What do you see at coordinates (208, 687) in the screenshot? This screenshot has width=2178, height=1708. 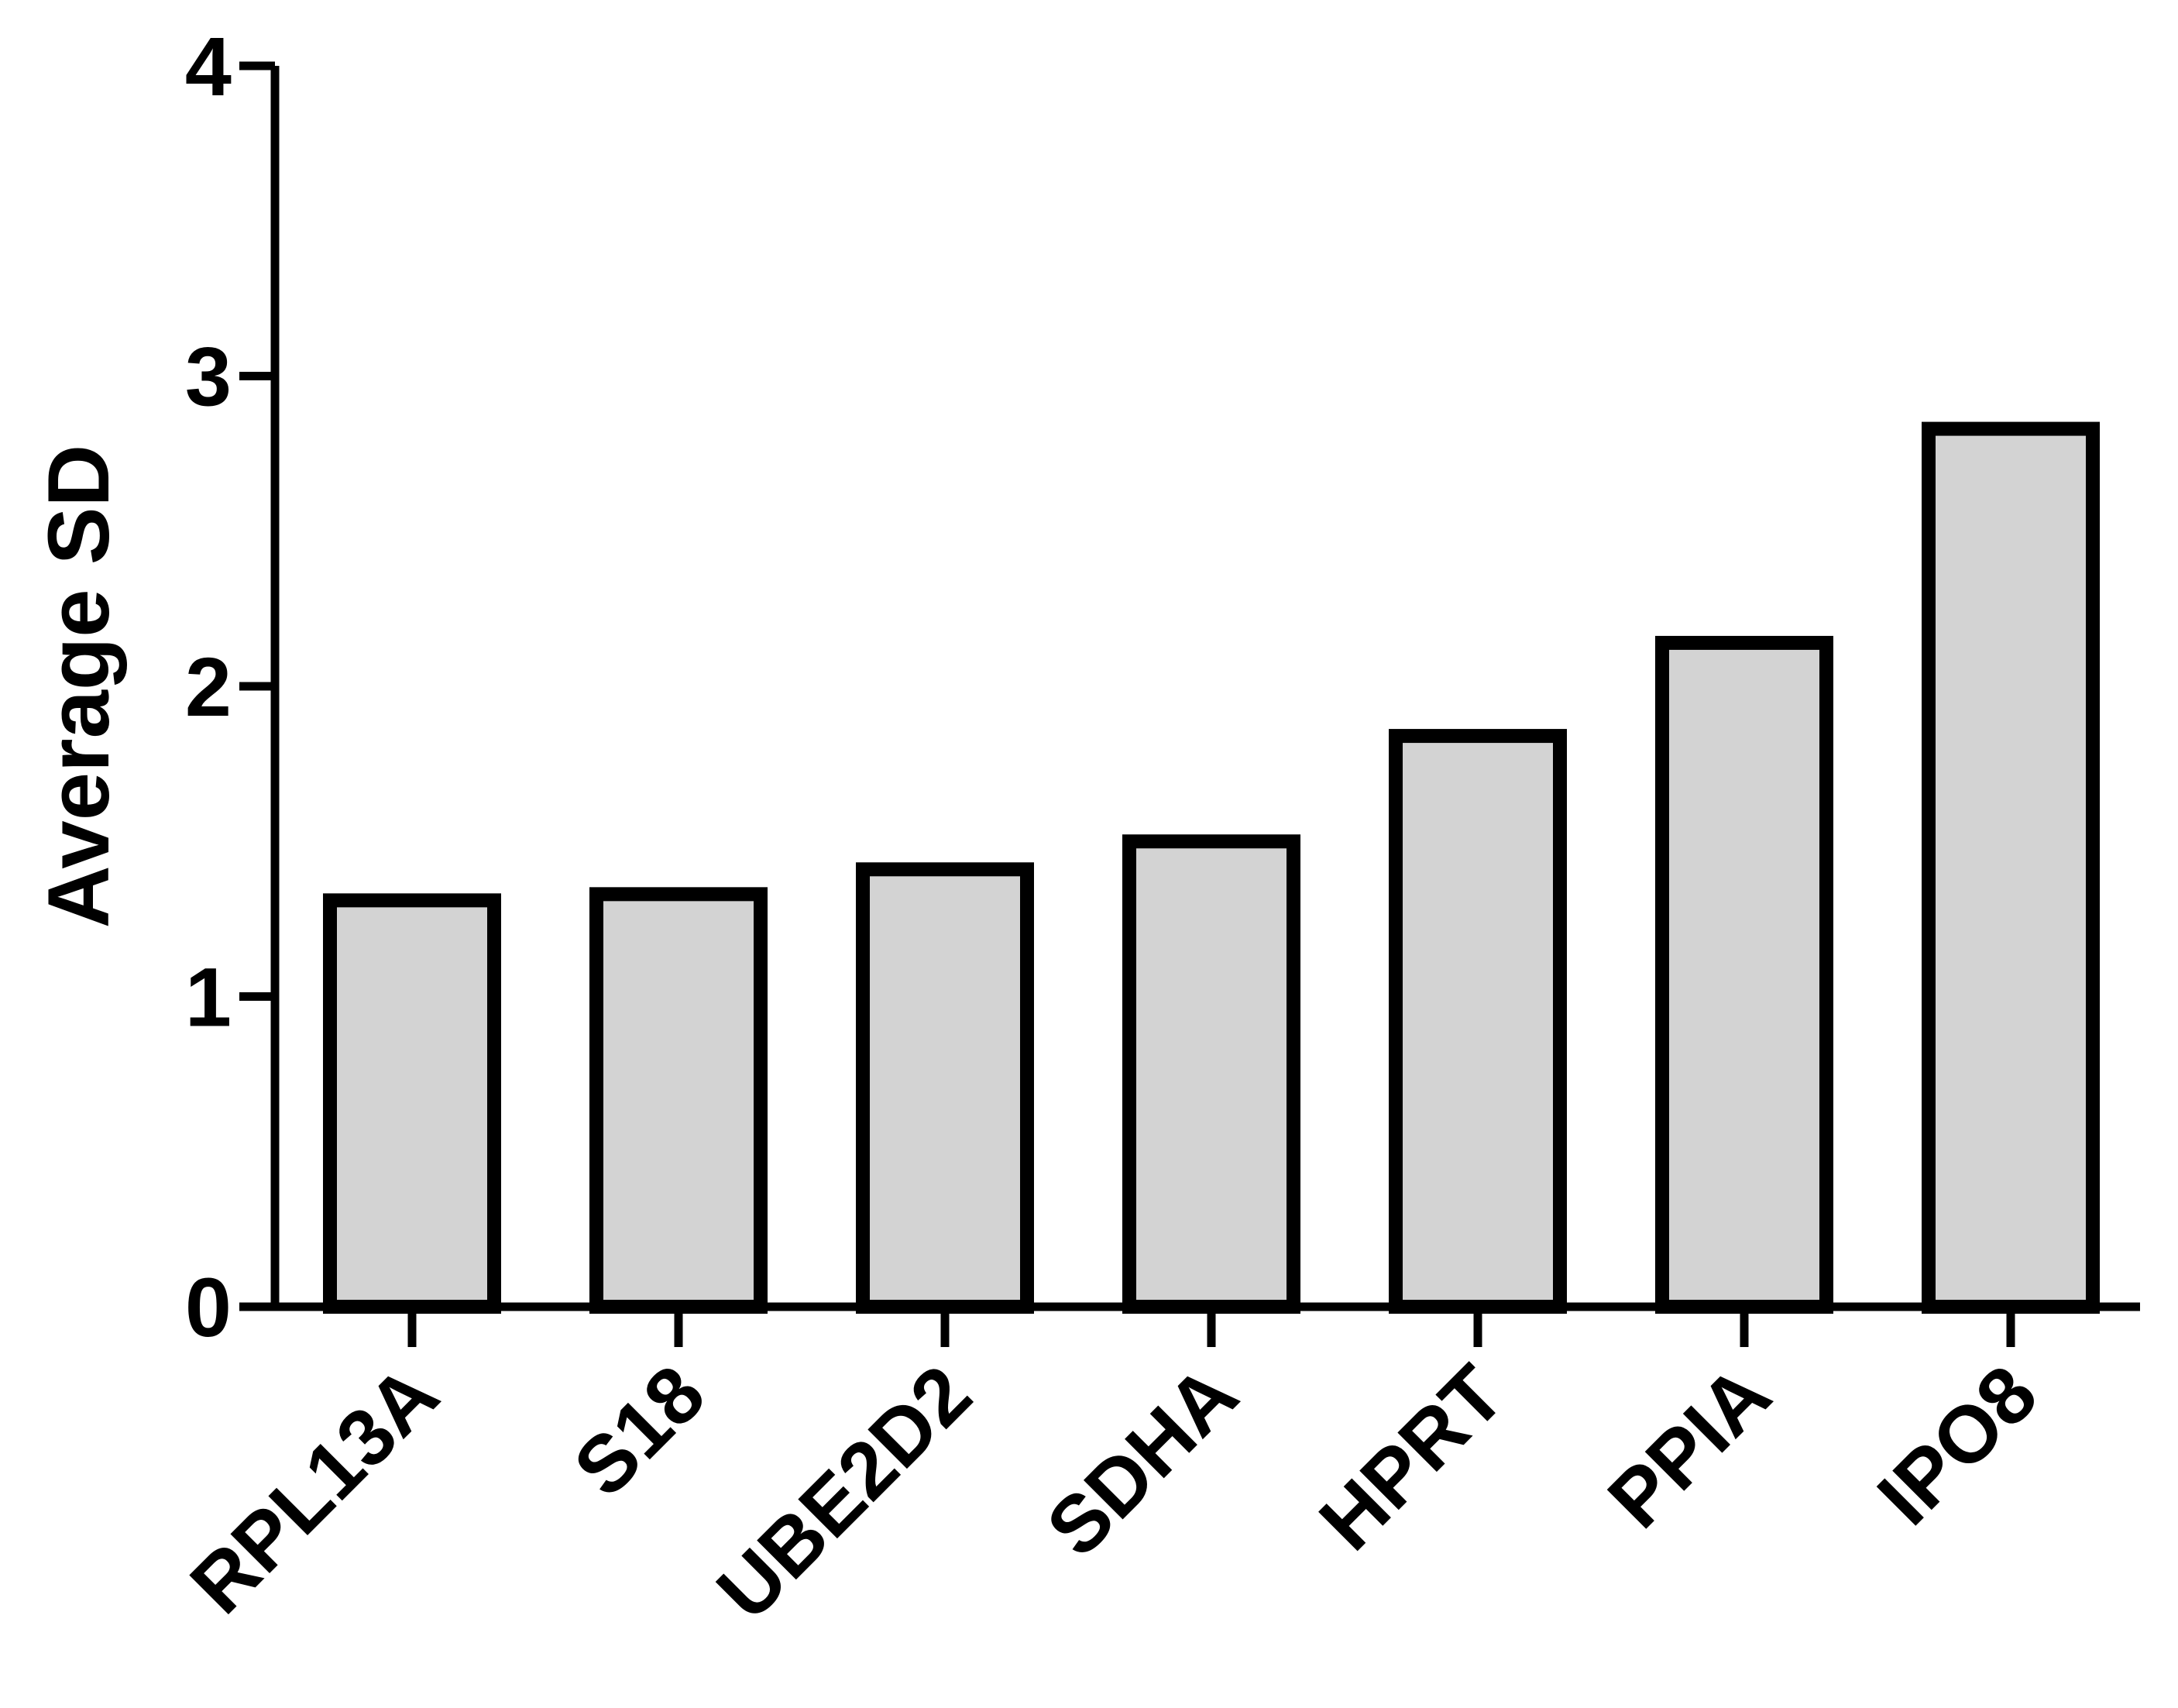 I see `y-tick-label: 2` at bounding box center [208, 687].